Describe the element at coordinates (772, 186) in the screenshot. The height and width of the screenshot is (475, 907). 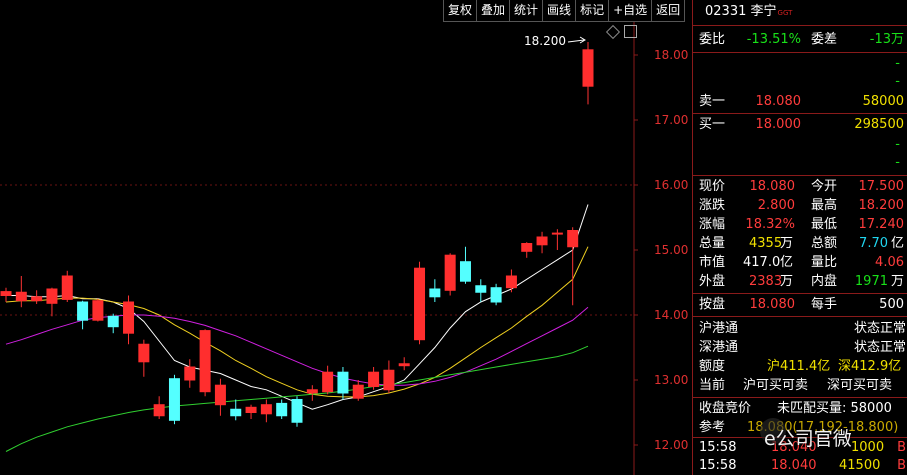
I see `now-value: 18.080` at that location.